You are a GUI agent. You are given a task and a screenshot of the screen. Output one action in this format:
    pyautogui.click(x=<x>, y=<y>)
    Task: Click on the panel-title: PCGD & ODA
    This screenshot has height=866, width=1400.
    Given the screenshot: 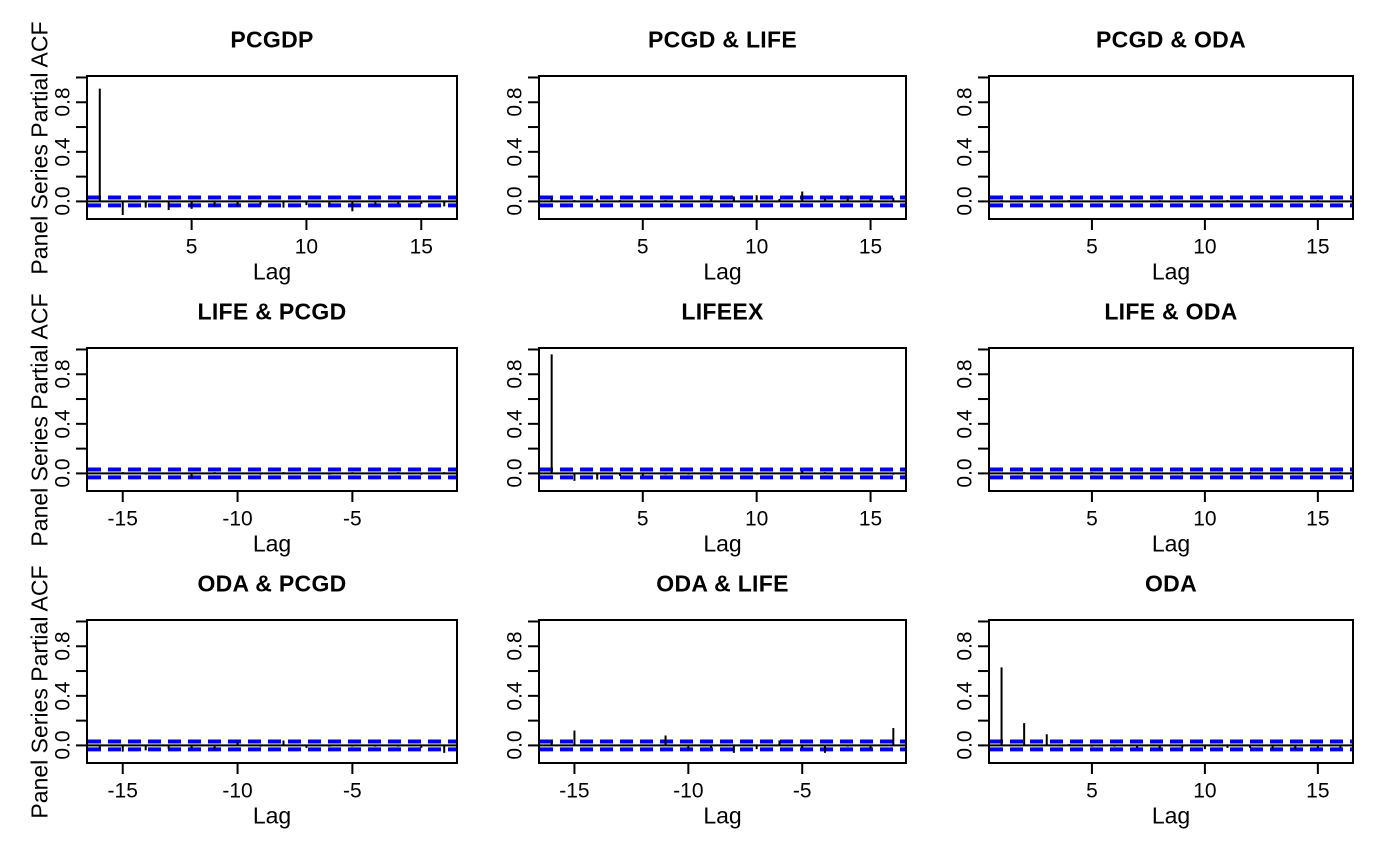 What is the action you would take?
    pyautogui.click(x=1171, y=39)
    